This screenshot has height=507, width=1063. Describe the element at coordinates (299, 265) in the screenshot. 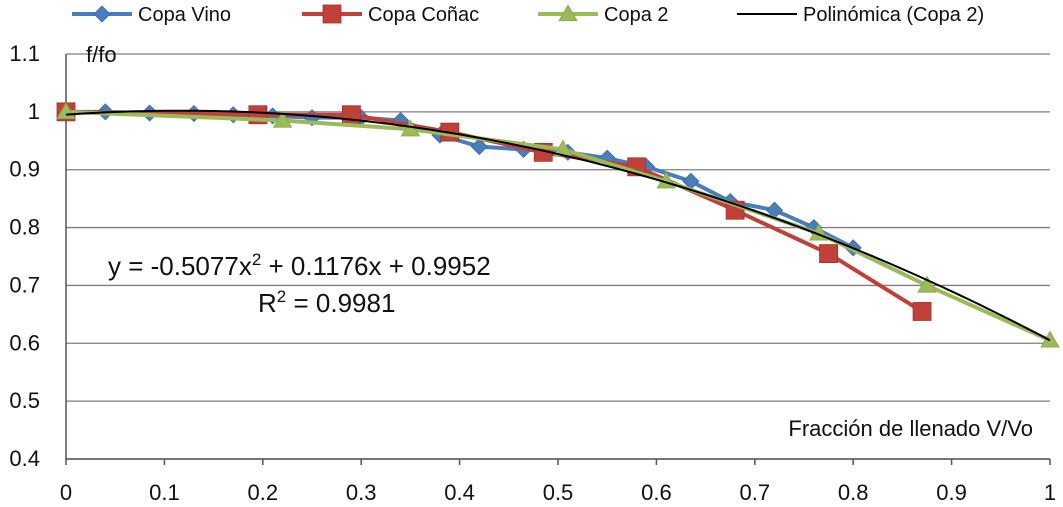

I see `trendline-equation: y = -0.5077x2 + 0.1176x + 0.9952` at that location.